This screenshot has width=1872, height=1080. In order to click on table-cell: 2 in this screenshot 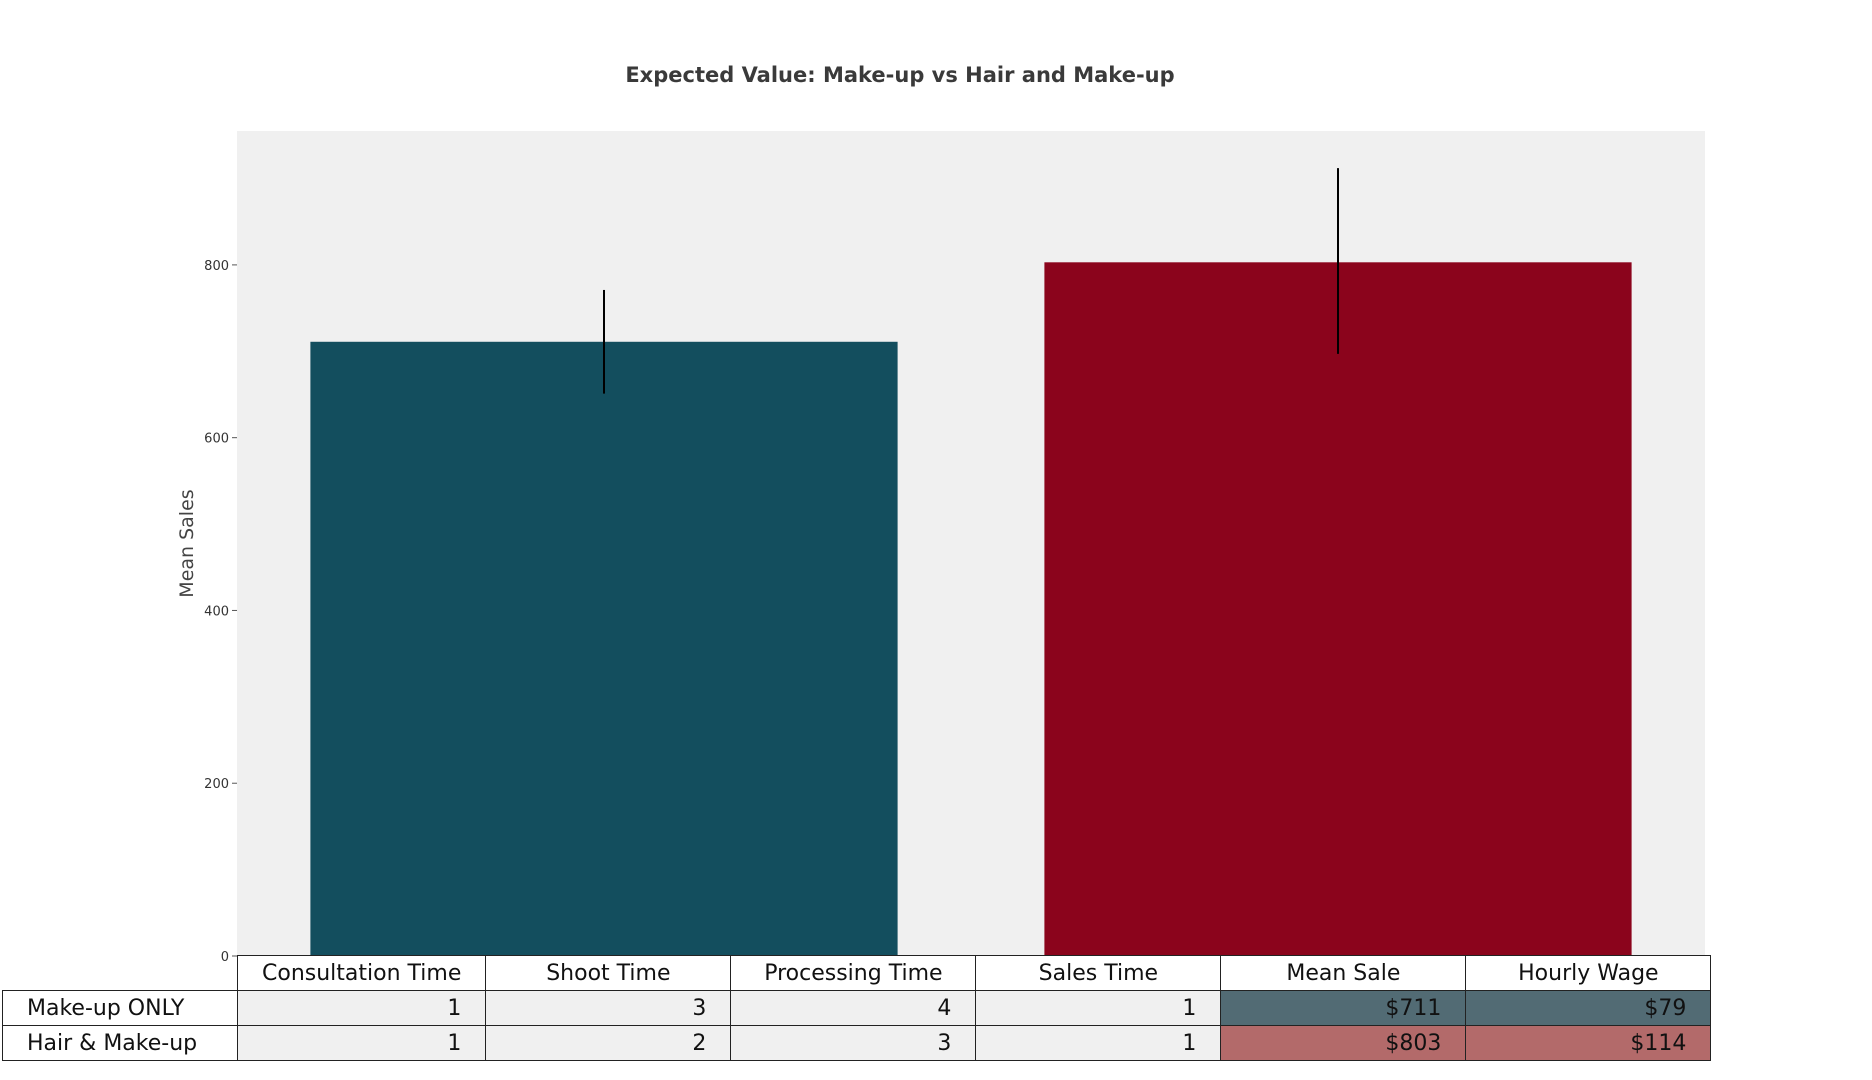, I will do `click(608, 1043)`.